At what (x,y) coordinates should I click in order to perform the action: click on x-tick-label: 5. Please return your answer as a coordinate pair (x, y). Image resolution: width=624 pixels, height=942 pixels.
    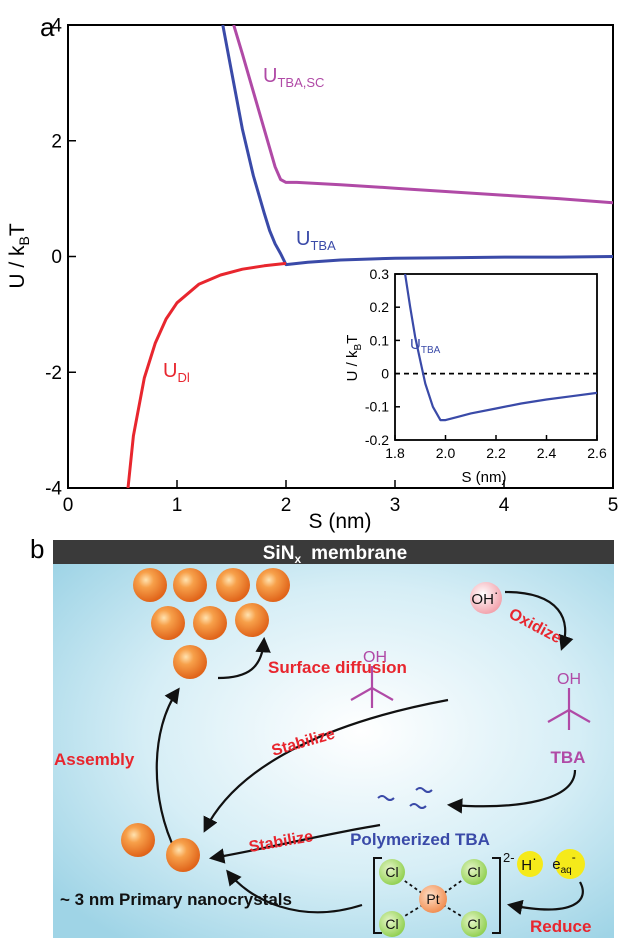
    Looking at the image, I should click on (613, 505).